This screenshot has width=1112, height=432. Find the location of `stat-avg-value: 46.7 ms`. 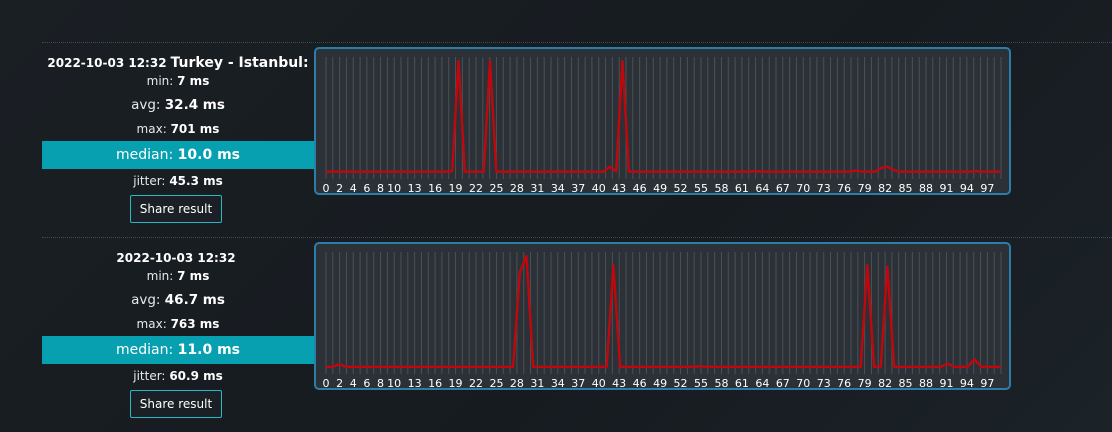

stat-avg-value: 46.7 ms is located at coordinates (194, 300).